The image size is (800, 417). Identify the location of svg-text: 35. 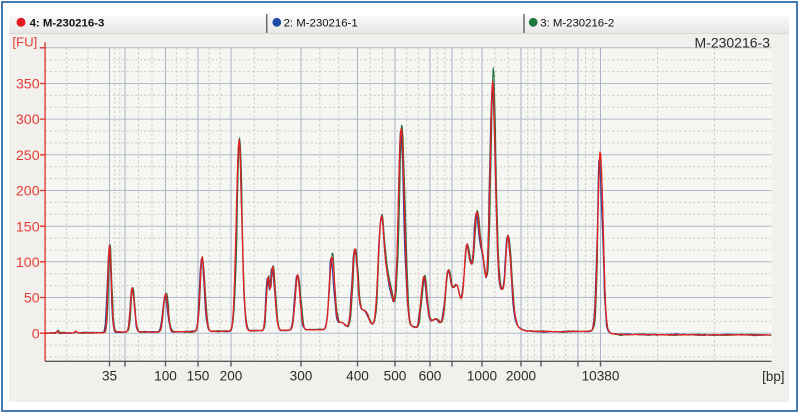
(109, 376).